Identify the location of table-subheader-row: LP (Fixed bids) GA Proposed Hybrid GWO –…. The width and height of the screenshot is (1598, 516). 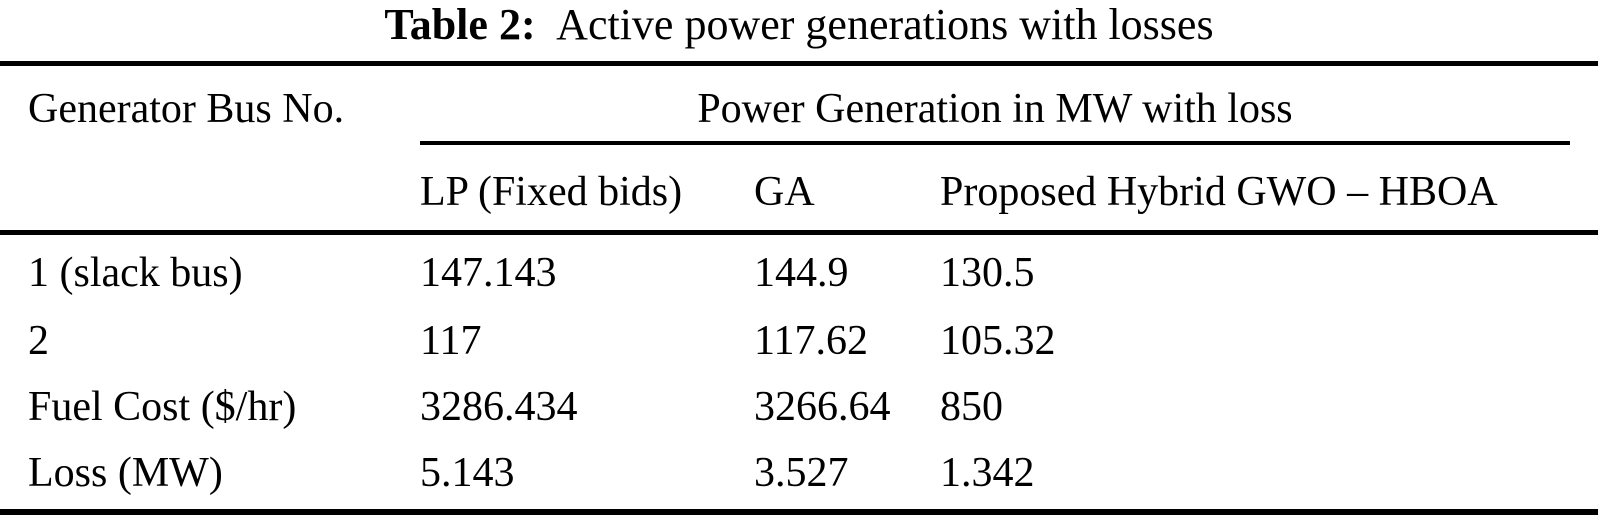
(799, 192).